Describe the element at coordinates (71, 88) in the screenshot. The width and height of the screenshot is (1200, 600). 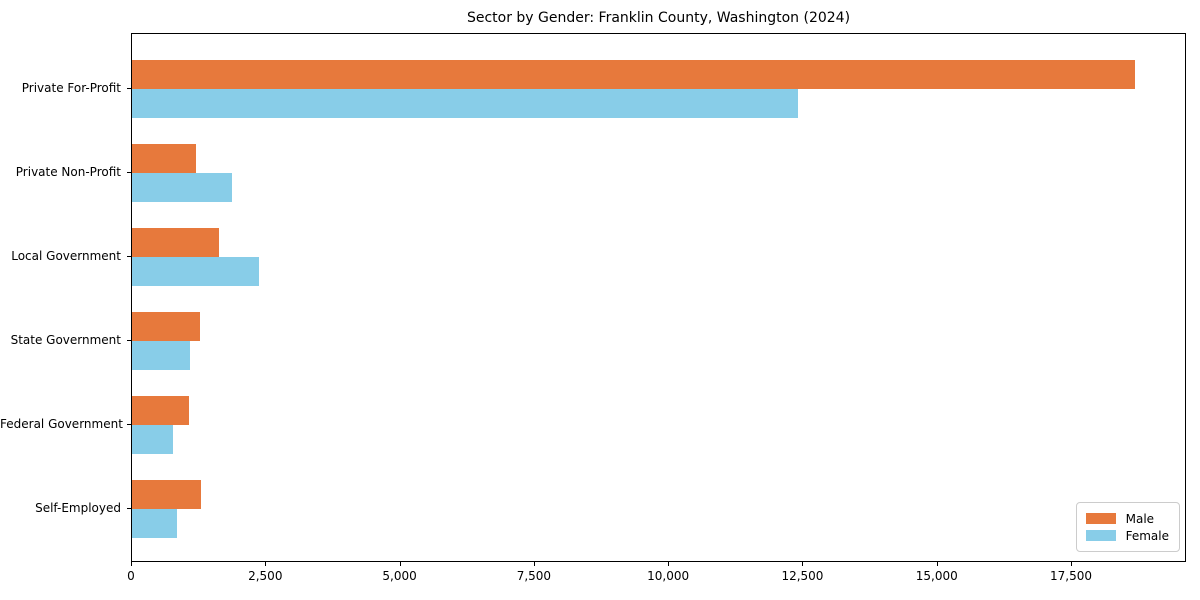
I see `y-tick-label: Private For-Profit` at that location.